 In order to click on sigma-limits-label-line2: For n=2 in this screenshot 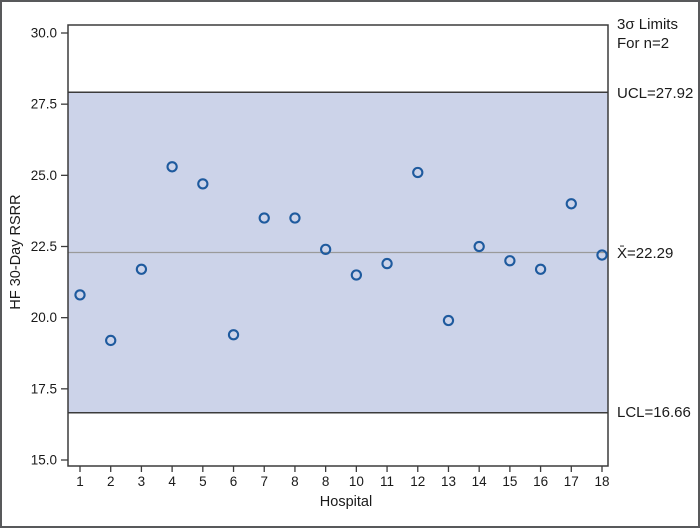, I will do `click(643, 43)`.